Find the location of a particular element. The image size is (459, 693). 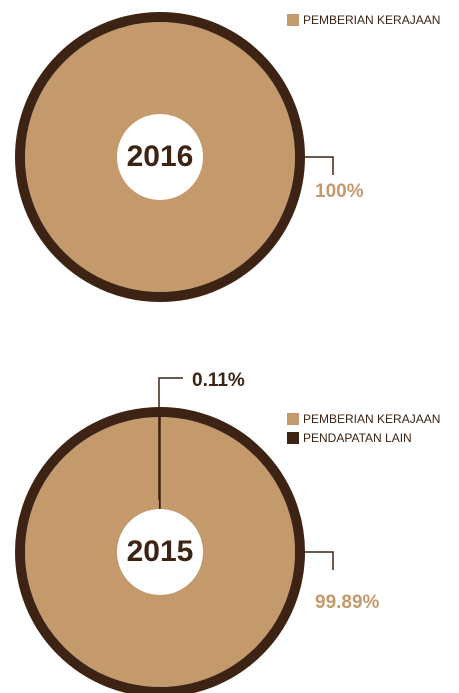

center-title: 2015 is located at coordinates (160, 551).